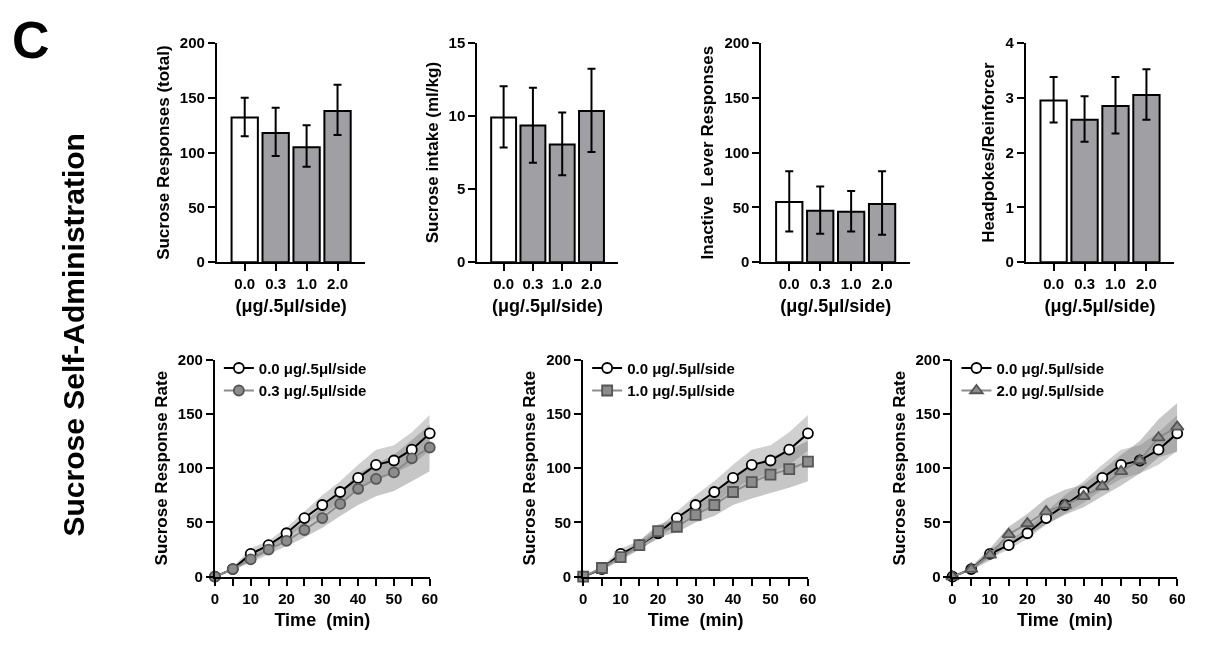 This screenshot has height=647, width=1210. Describe the element at coordinates (1009, 207) in the screenshot. I see `y-tick-label: 1` at that location.